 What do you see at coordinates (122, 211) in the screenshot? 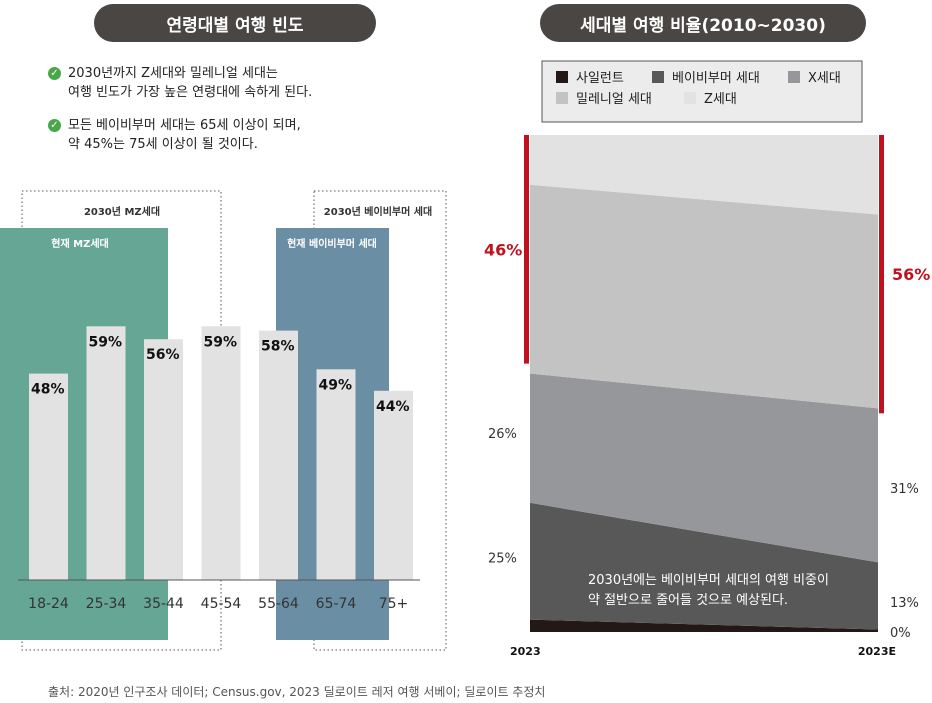
I see `mz-2030-label: 2030년 MZ세대` at bounding box center [122, 211].